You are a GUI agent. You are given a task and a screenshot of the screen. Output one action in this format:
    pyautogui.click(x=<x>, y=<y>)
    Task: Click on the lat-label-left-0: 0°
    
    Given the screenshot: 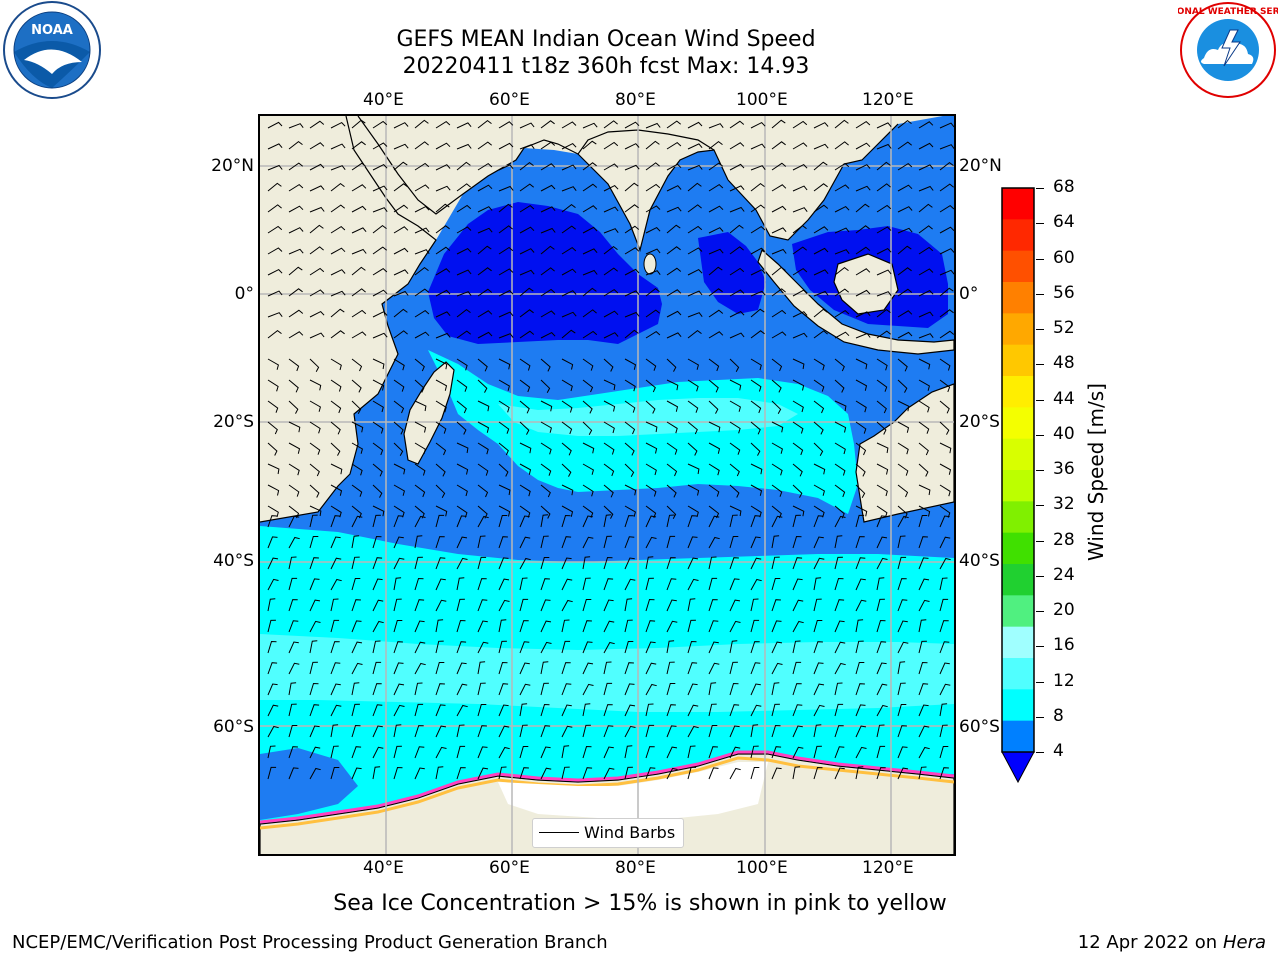 What is the action you would take?
    pyautogui.click(x=244, y=294)
    